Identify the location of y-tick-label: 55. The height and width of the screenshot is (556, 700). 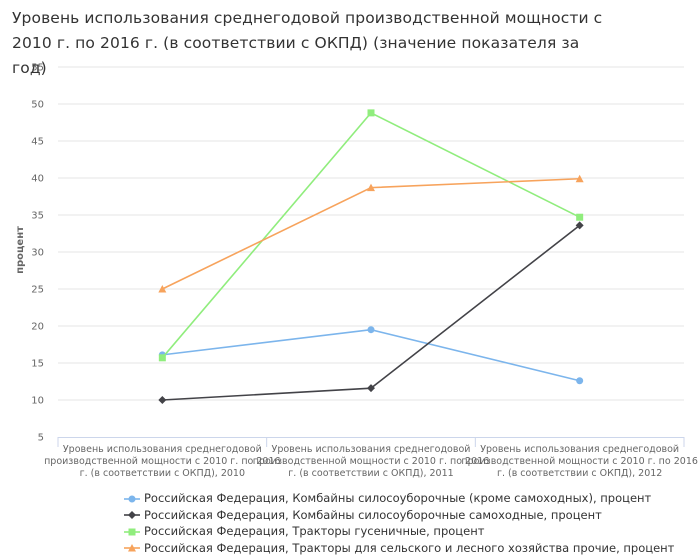
(37, 68).